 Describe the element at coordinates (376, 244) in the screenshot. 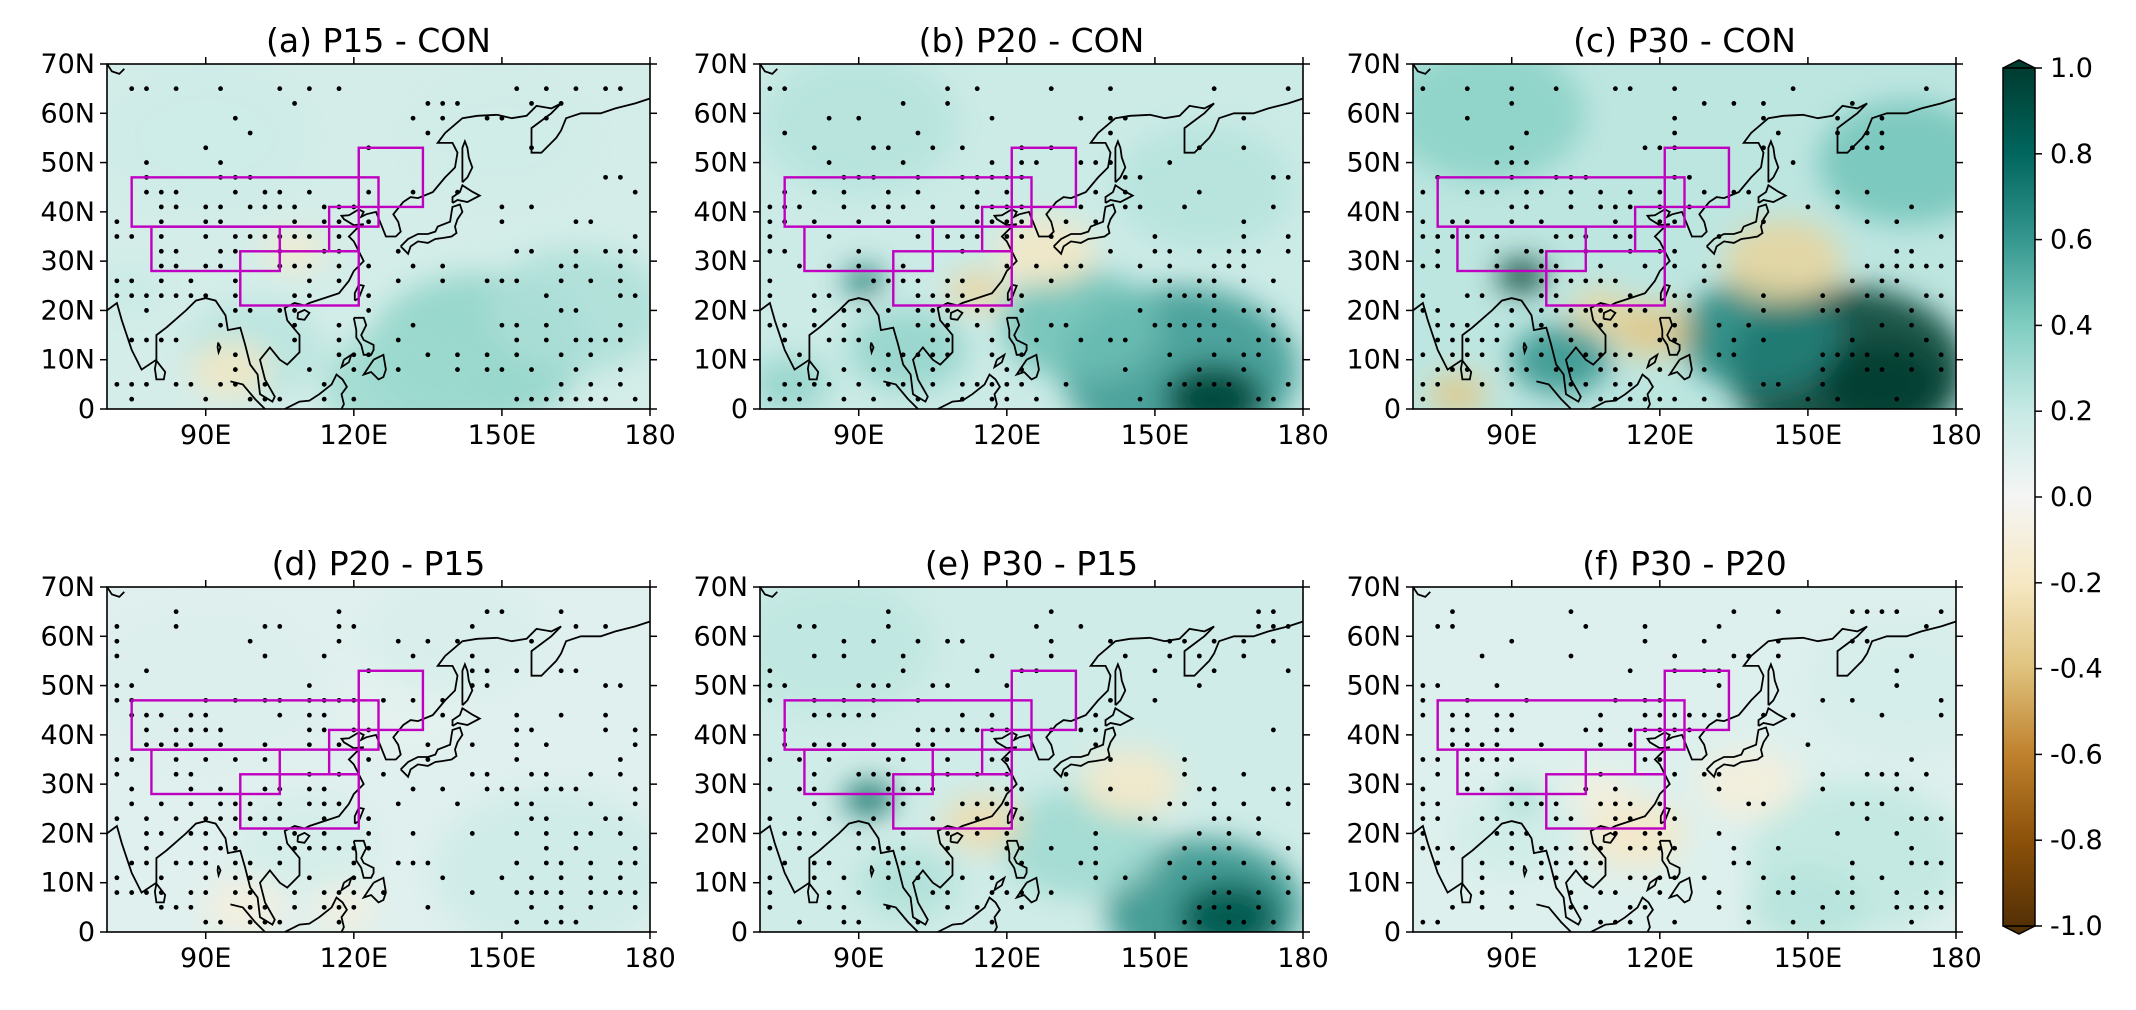

I see `stipple-a` at that location.